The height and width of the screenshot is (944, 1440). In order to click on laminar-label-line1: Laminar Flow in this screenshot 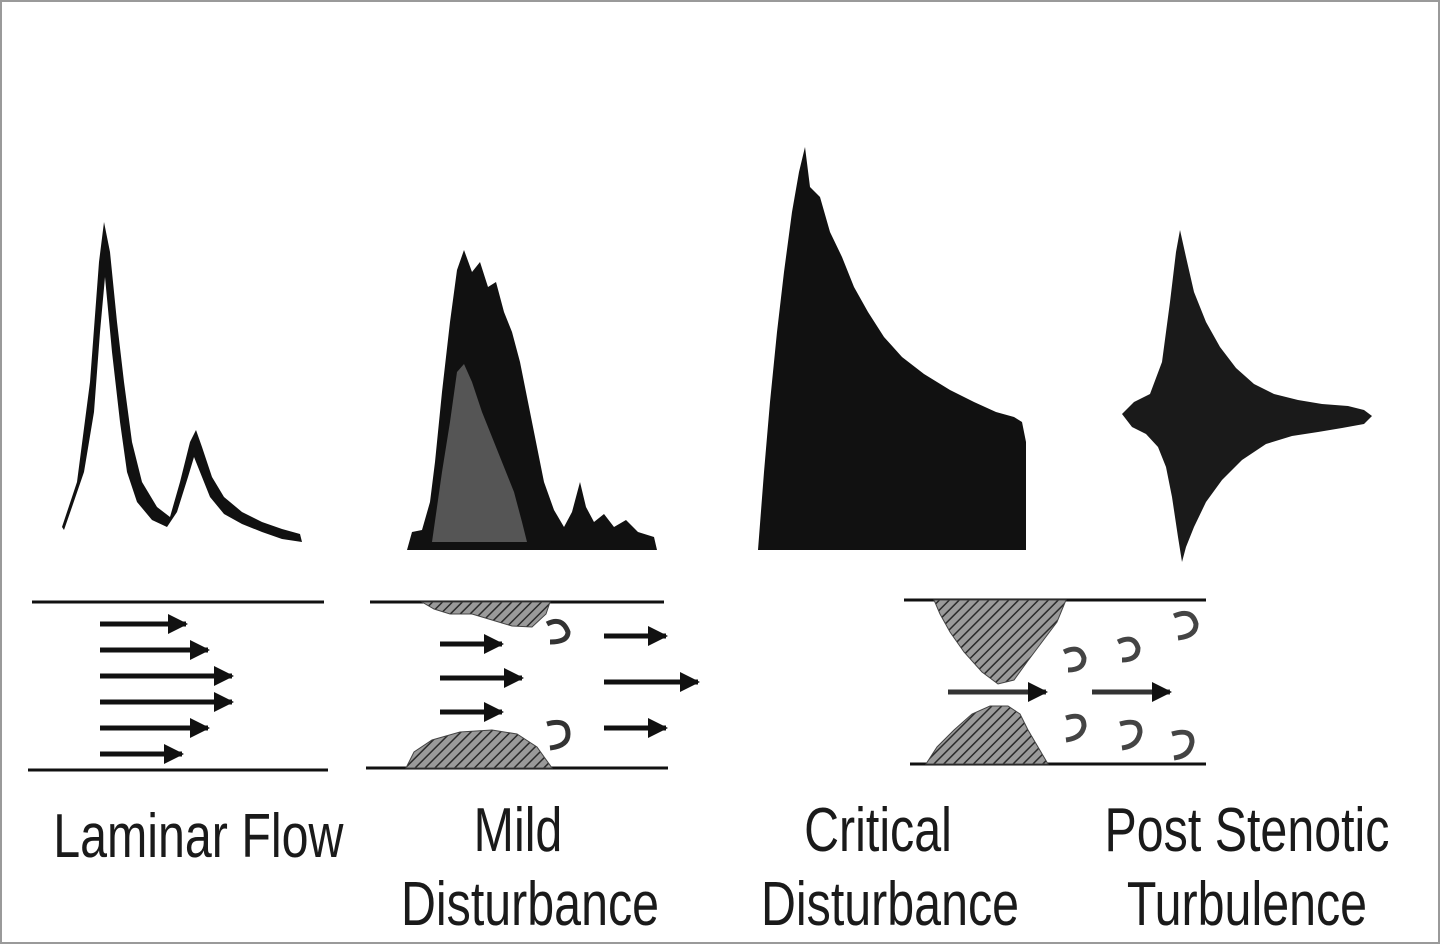, I will do `click(198, 836)`.